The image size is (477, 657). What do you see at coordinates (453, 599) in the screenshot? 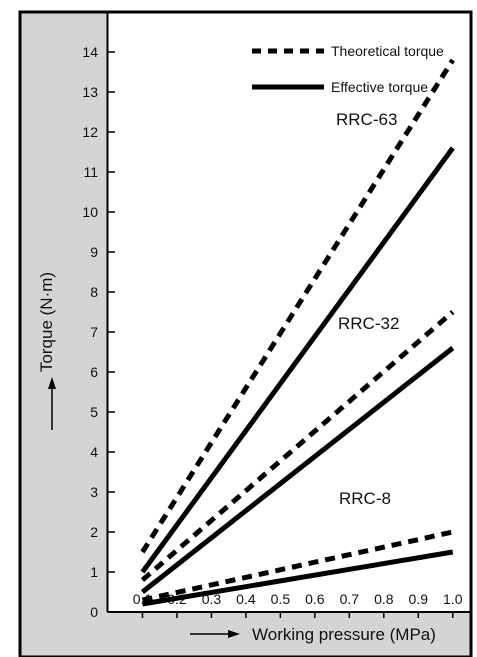
I see `x-tick-label: 1.0` at bounding box center [453, 599].